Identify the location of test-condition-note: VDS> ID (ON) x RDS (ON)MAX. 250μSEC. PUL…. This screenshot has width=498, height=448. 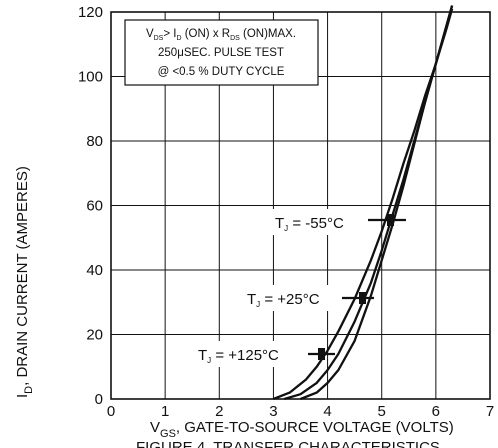
(221, 52).